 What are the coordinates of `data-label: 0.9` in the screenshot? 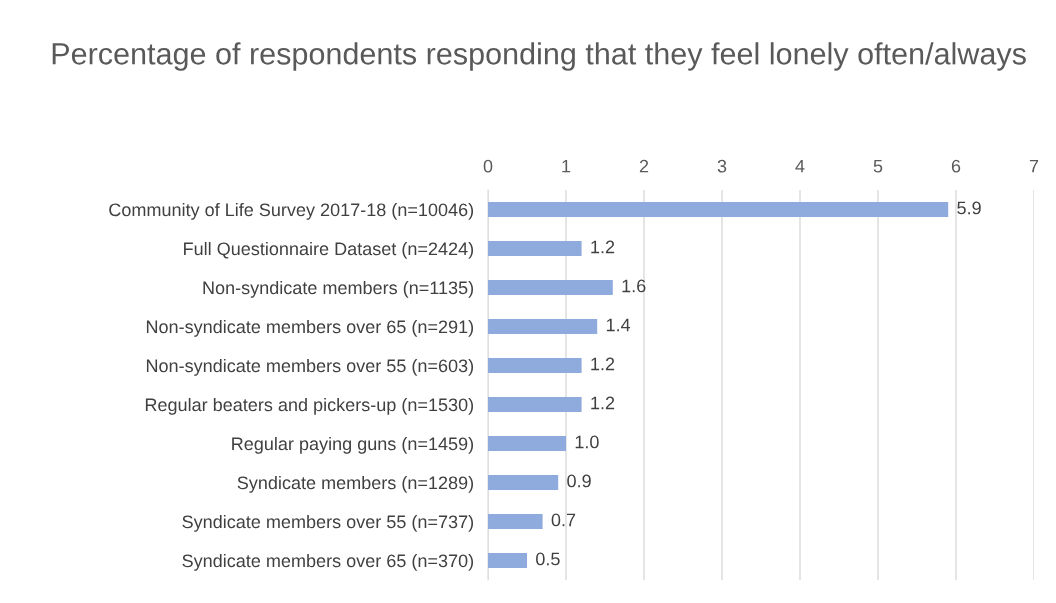 It's located at (579, 481).